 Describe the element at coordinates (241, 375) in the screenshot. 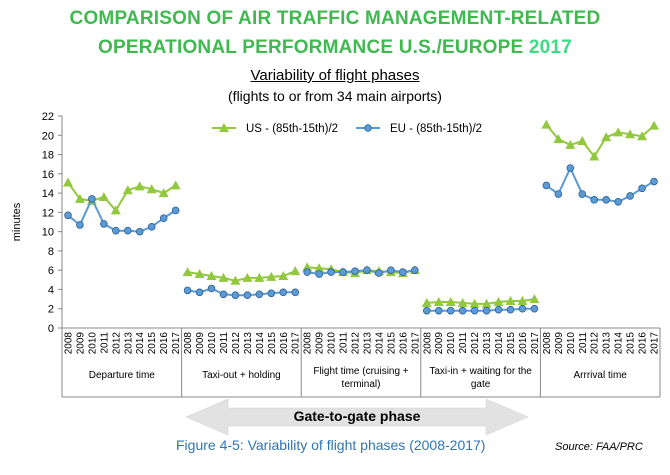

I see `x-group-label: Taxi-out + holding` at that location.